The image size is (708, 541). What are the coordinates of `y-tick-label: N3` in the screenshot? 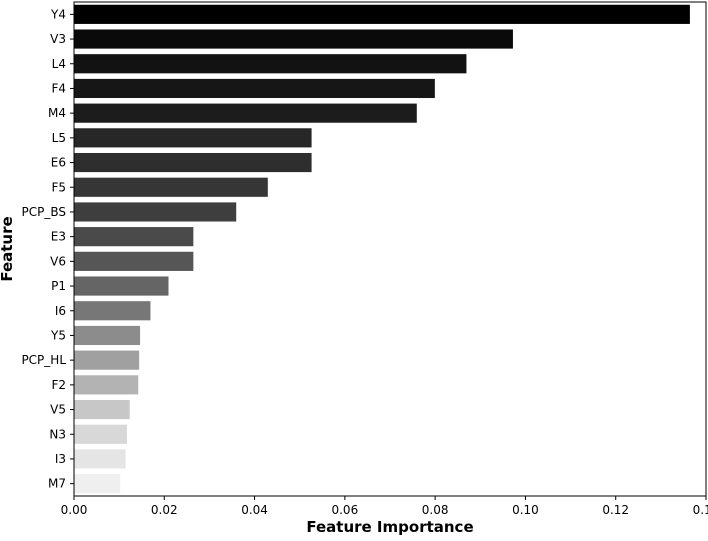 It's located at (57, 434).